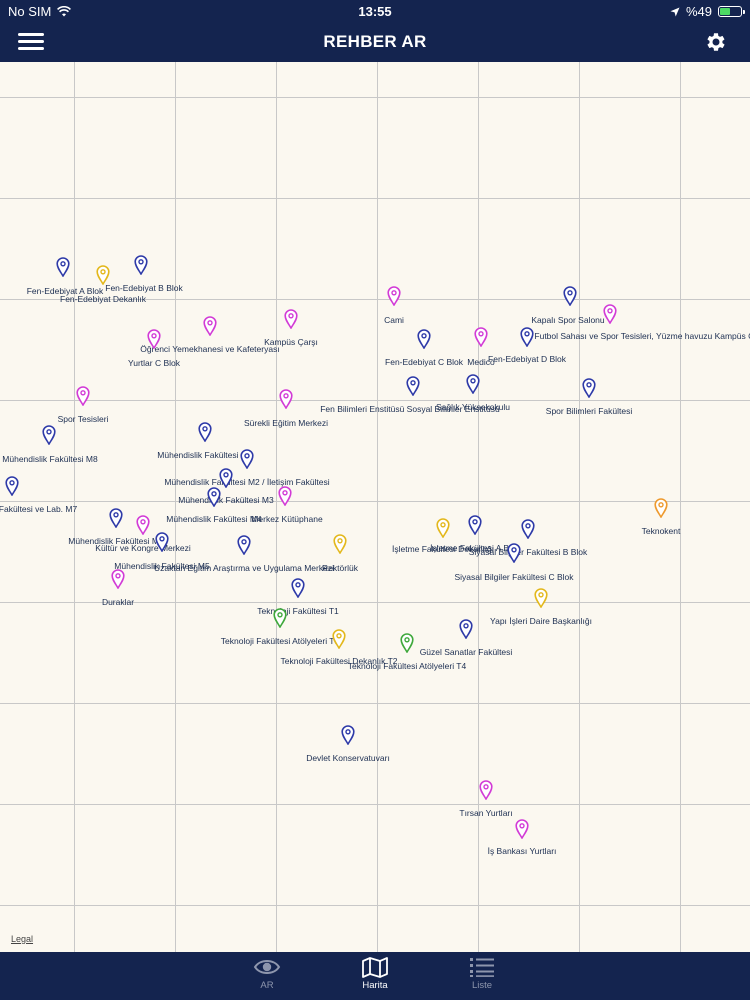 The image size is (750, 1000). Describe the element at coordinates (39, 509) in the screenshot. I see `map-marker-label: Fakültesi ve Lab. M7` at that location.